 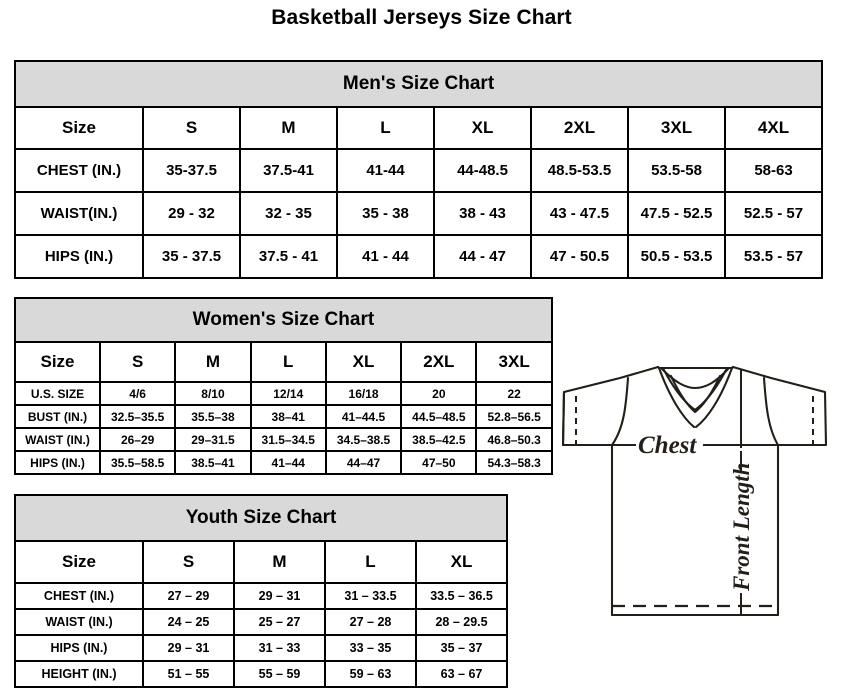 What do you see at coordinates (514, 416) in the screenshot?
I see `womens-bust-3xl: 52.8–56.5` at bounding box center [514, 416].